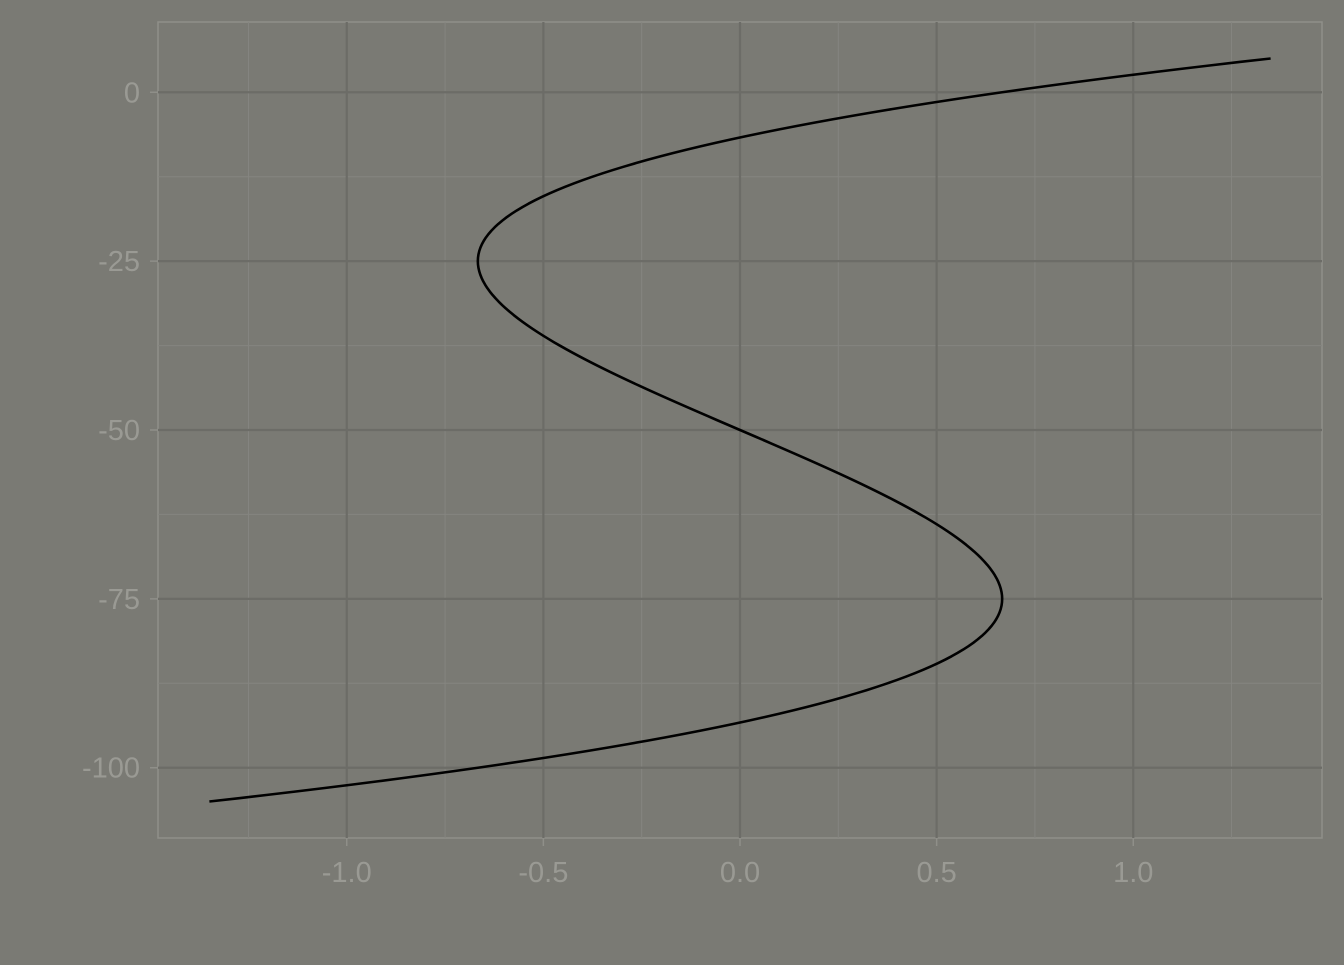  What do you see at coordinates (936, 873) in the screenshot?
I see `x-tick-label: 0.5` at bounding box center [936, 873].